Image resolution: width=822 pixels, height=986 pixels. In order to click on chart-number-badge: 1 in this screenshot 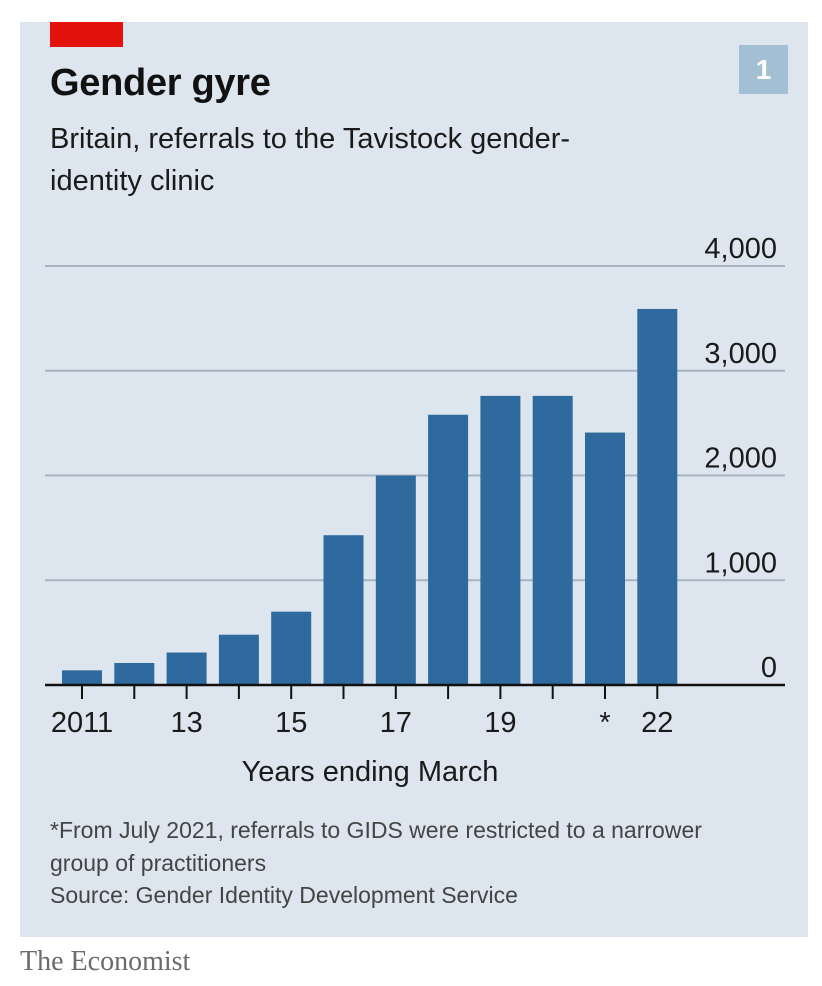, I will do `click(763, 69)`.